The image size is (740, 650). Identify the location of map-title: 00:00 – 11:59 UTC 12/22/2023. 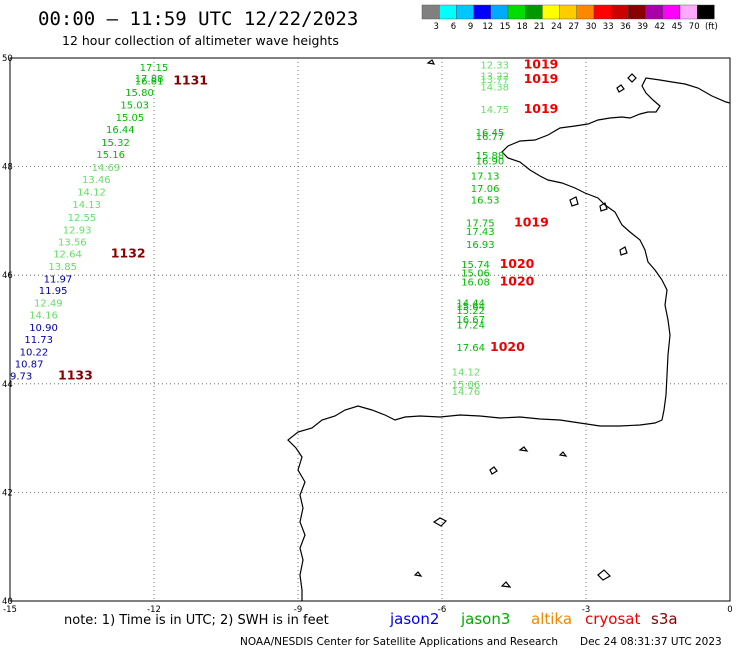
(198, 19).